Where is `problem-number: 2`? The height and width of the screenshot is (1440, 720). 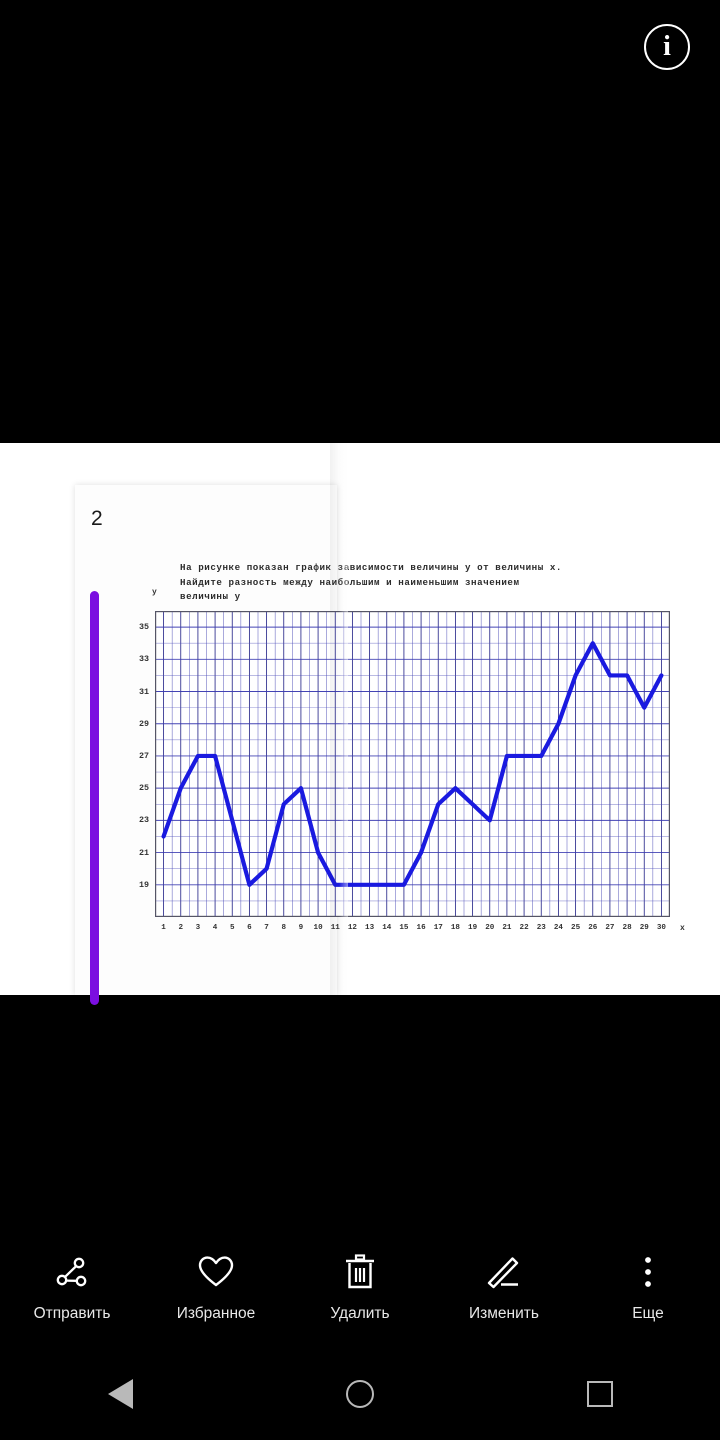 problem-number: 2 is located at coordinates (97, 518).